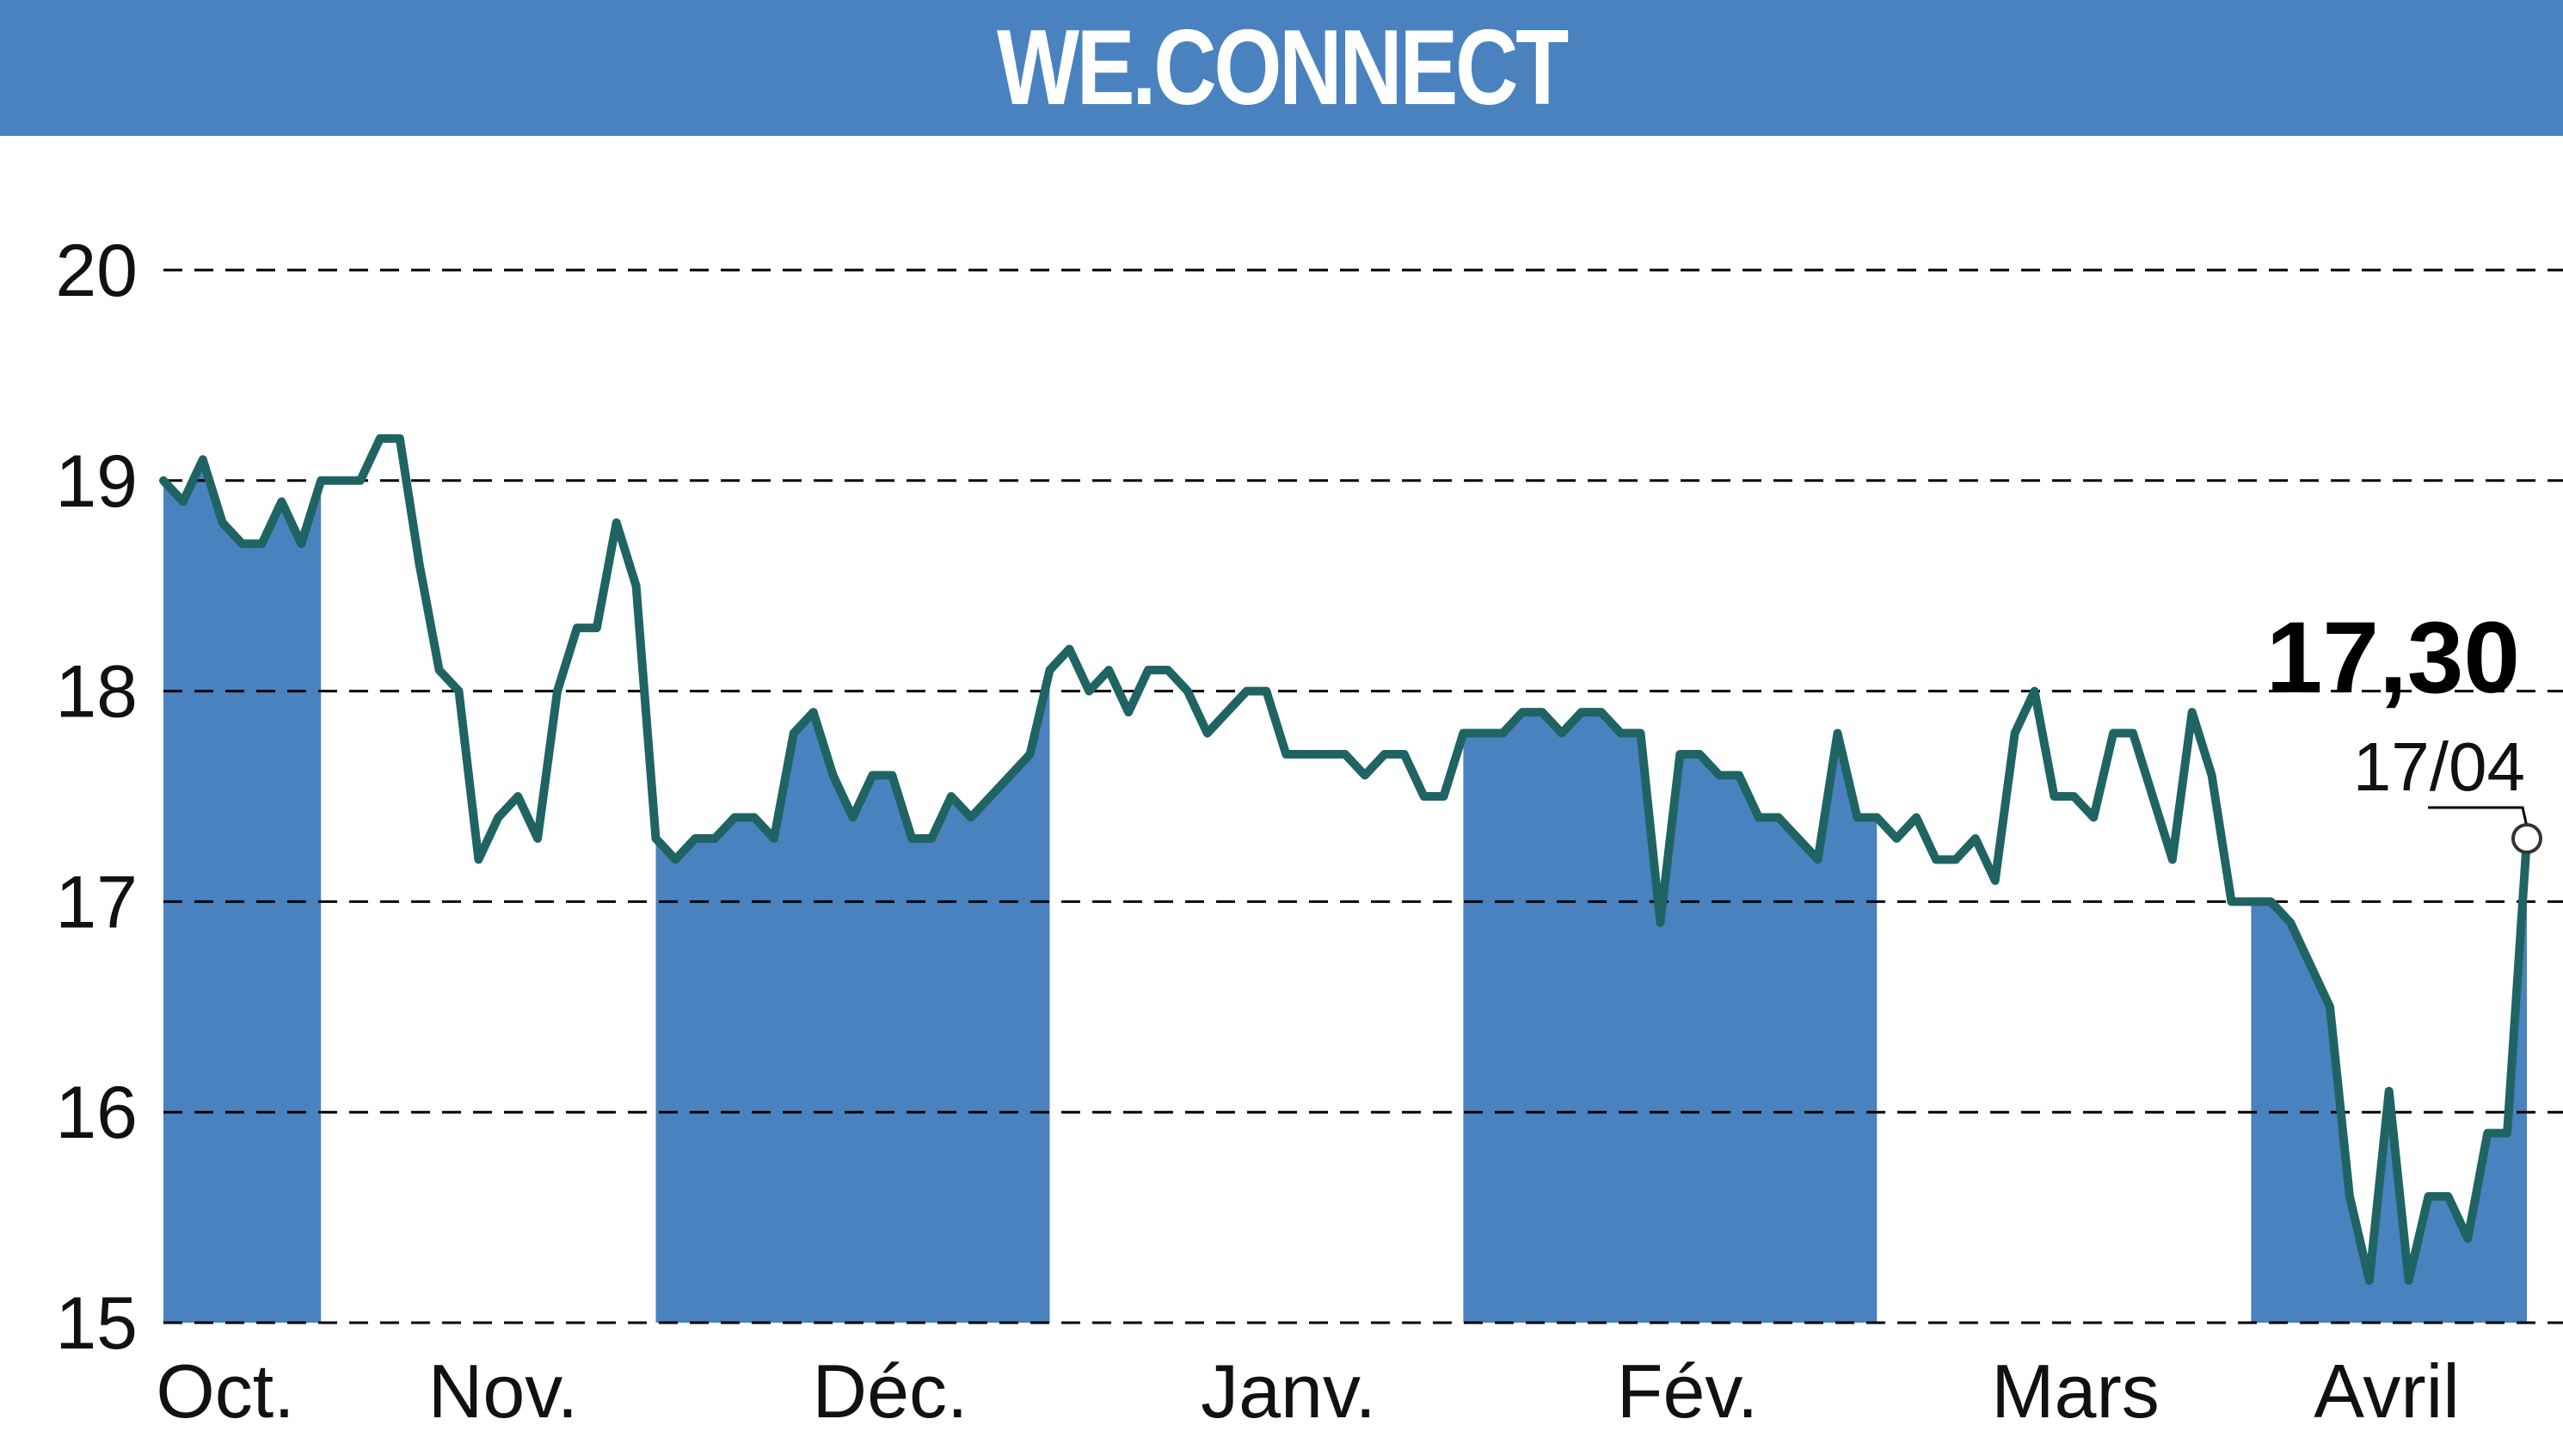 This screenshot has height=1456, width=2563. Describe the element at coordinates (96, 902) in the screenshot. I see `y-tick-label: 17` at that location.